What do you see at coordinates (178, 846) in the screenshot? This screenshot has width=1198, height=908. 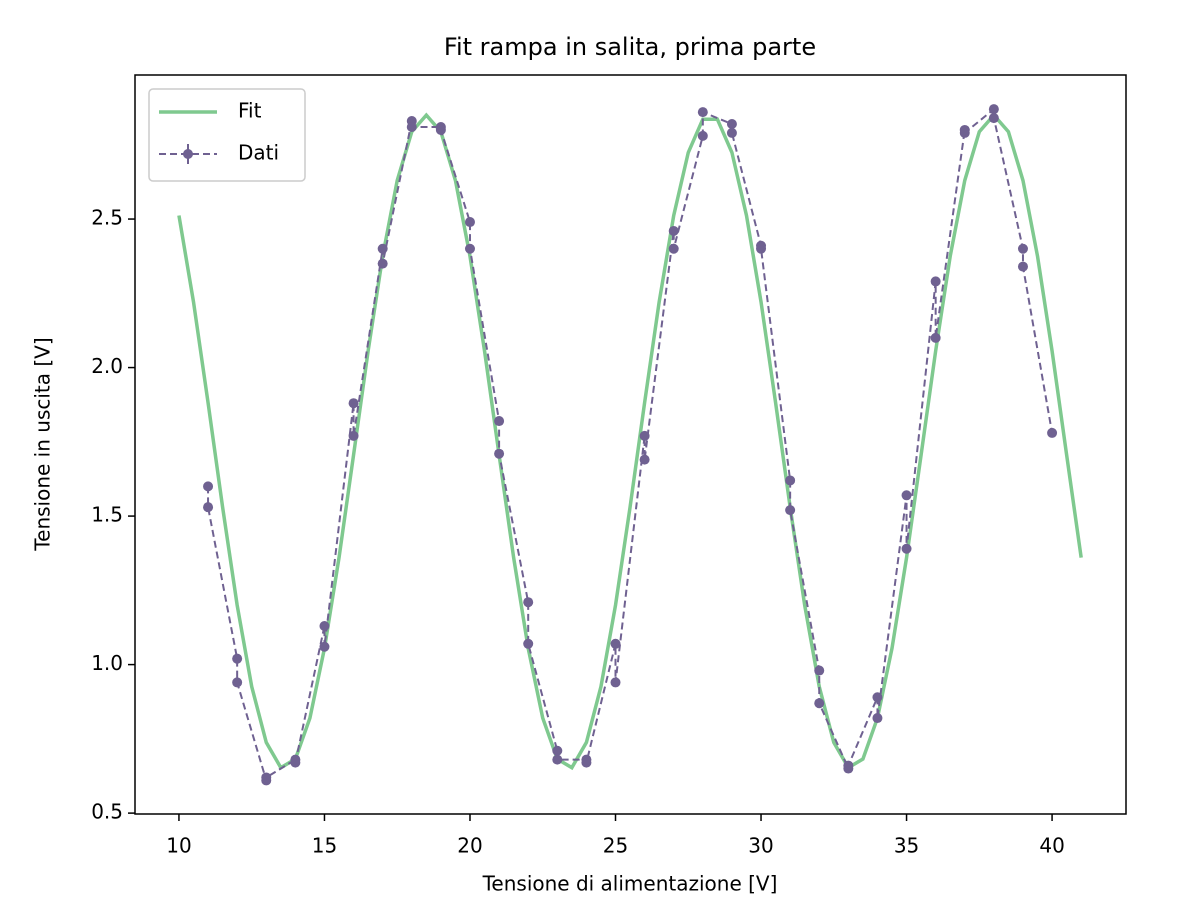 I see `x-tick-label: 10` at bounding box center [178, 846].